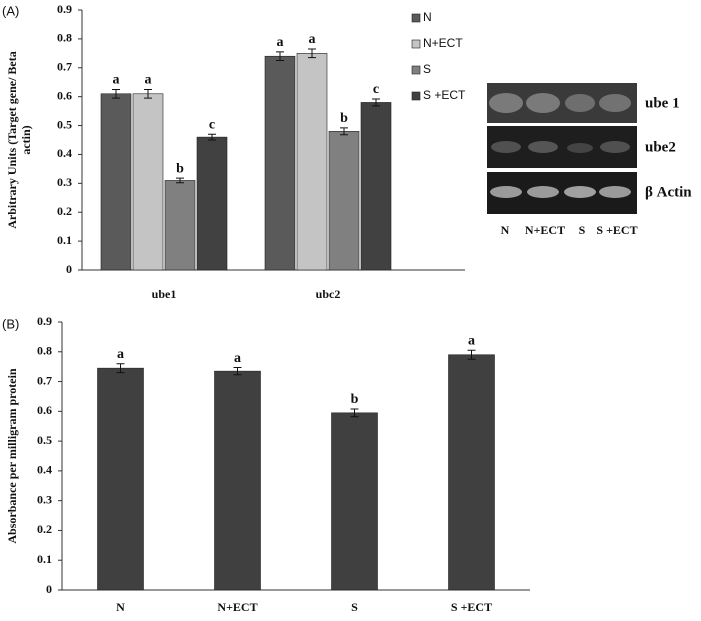 The width and height of the screenshot is (701, 621). Describe the element at coordinates (444, 95) in the screenshot. I see `legend-label: S +ECT` at that location.